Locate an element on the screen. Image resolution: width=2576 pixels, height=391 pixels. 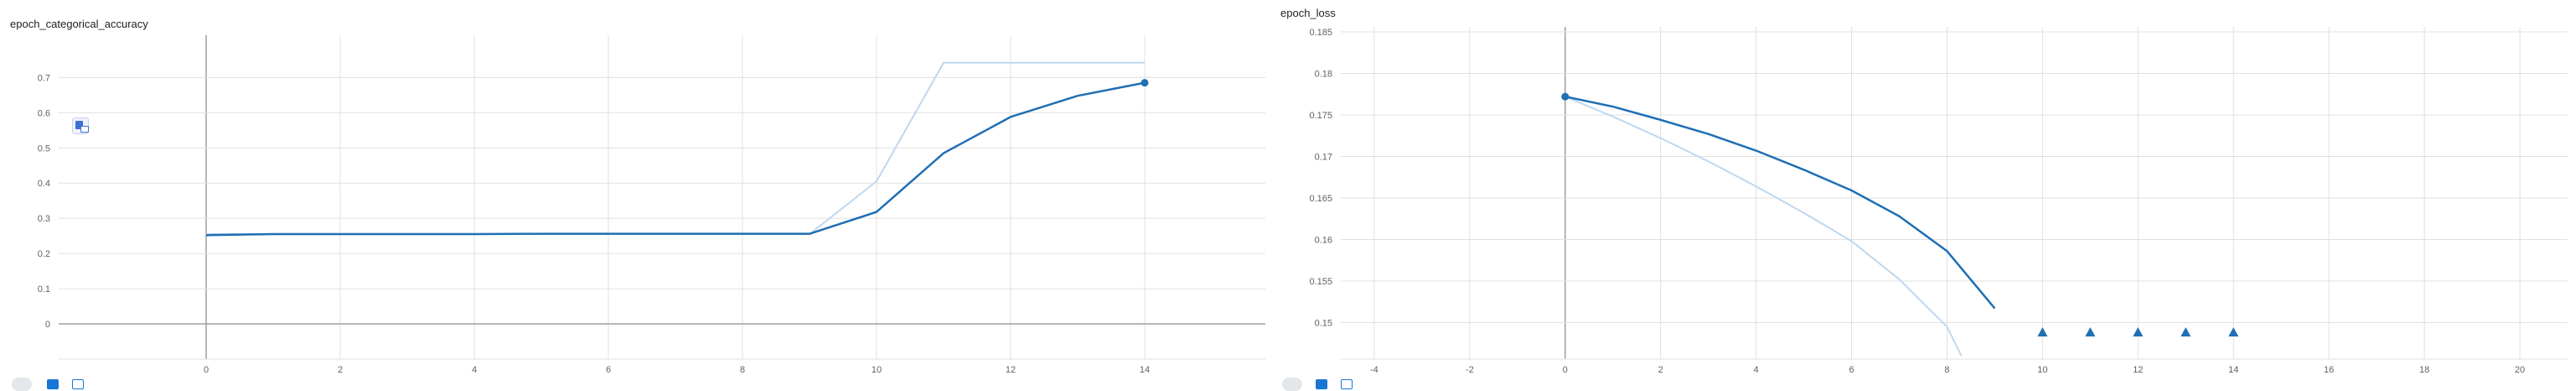
y-tick-label: 0.4 is located at coordinates (44, 184).